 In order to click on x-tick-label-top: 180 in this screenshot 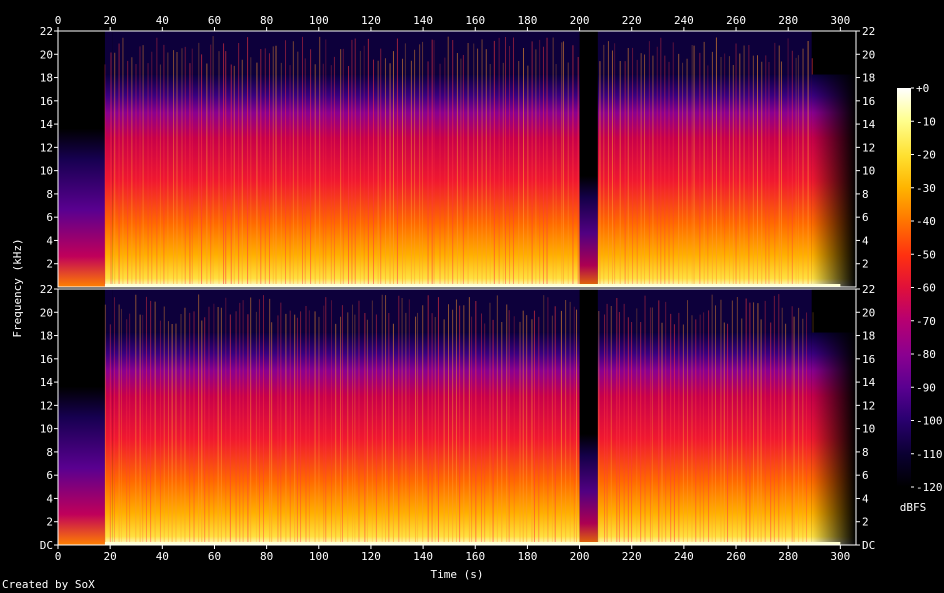, I will do `click(527, 20)`.